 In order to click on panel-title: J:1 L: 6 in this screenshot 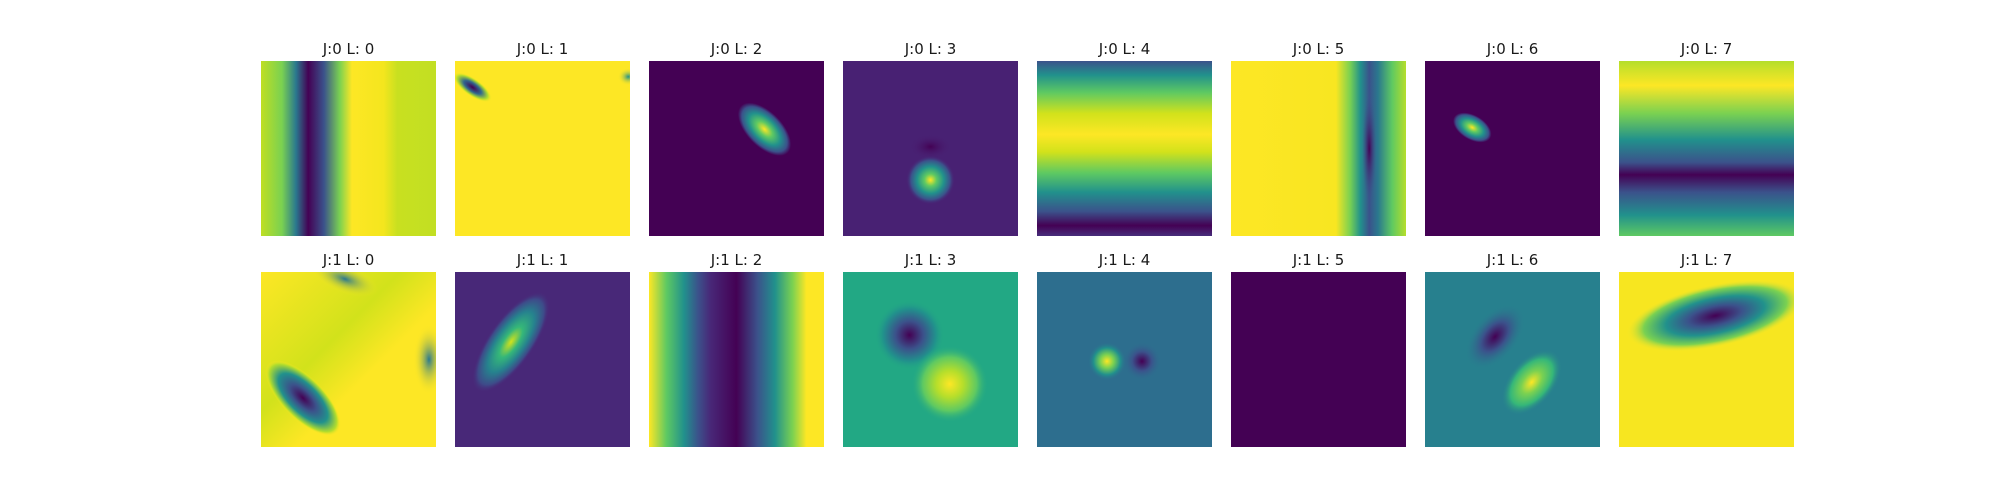, I will do `click(1512, 260)`.